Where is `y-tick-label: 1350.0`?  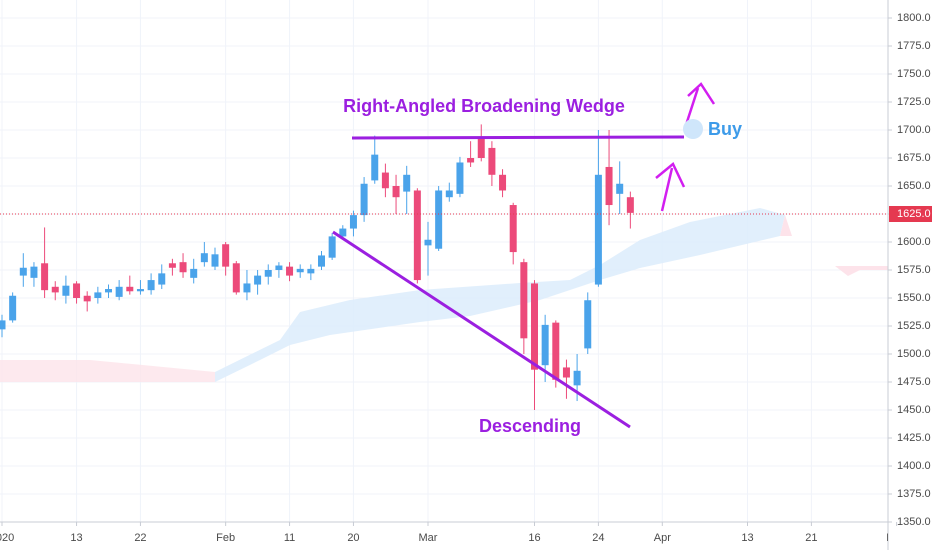
y-tick-label: 1350.0 is located at coordinates (914, 522).